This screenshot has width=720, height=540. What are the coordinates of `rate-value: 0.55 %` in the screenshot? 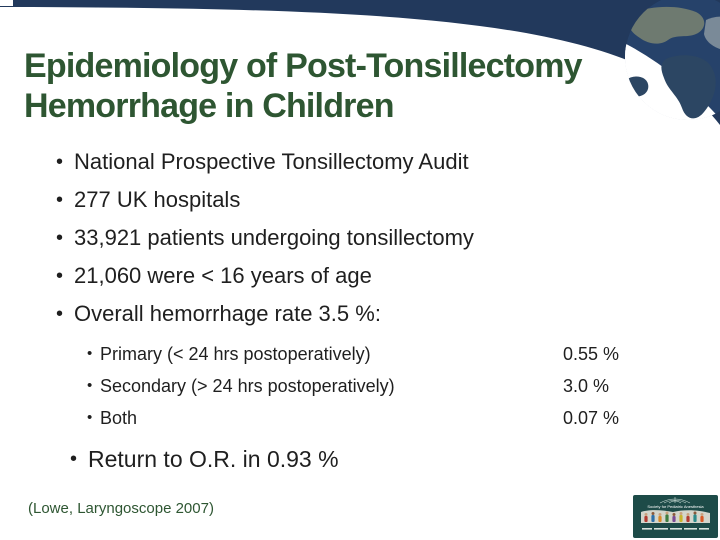 It's located at (591, 354).